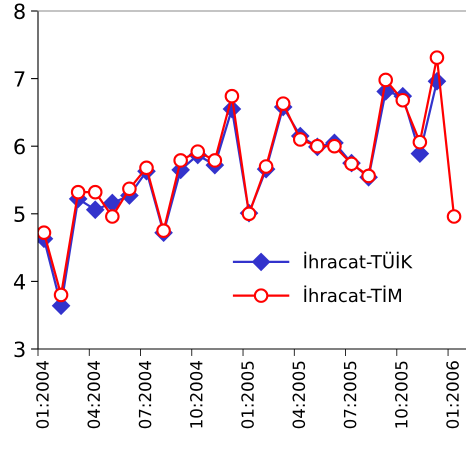 This screenshot has width=466, height=450. What do you see at coordinates (350, 395) in the screenshot?
I see `x-tick-label: 07:2005` at bounding box center [350, 395].